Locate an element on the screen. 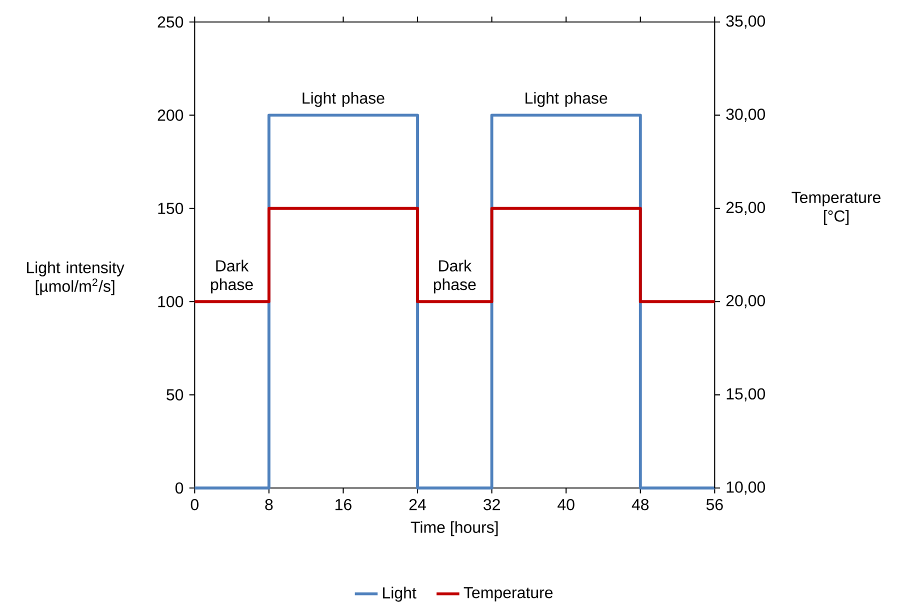  y2-tick-label: 25,00 is located at coordinates (746, 208).